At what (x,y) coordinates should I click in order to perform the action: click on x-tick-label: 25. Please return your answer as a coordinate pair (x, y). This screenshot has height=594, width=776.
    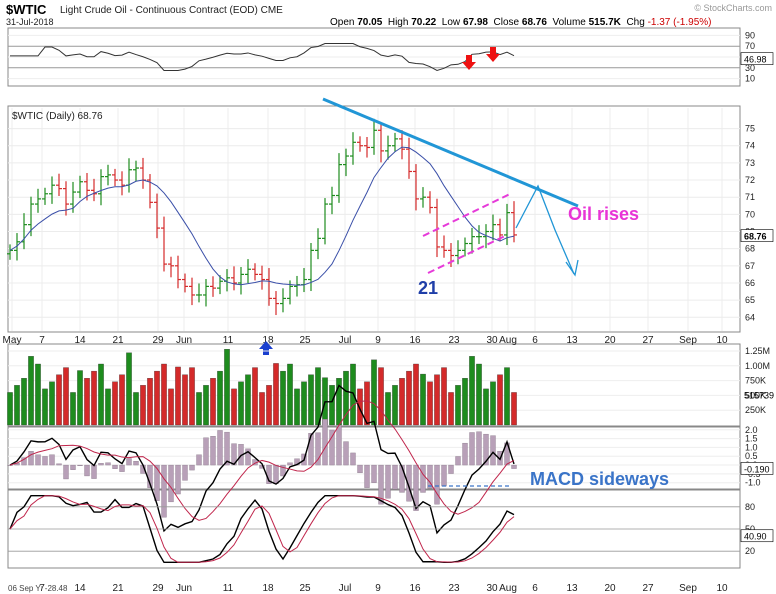
    Looking at the image, I should click on (305, 340).